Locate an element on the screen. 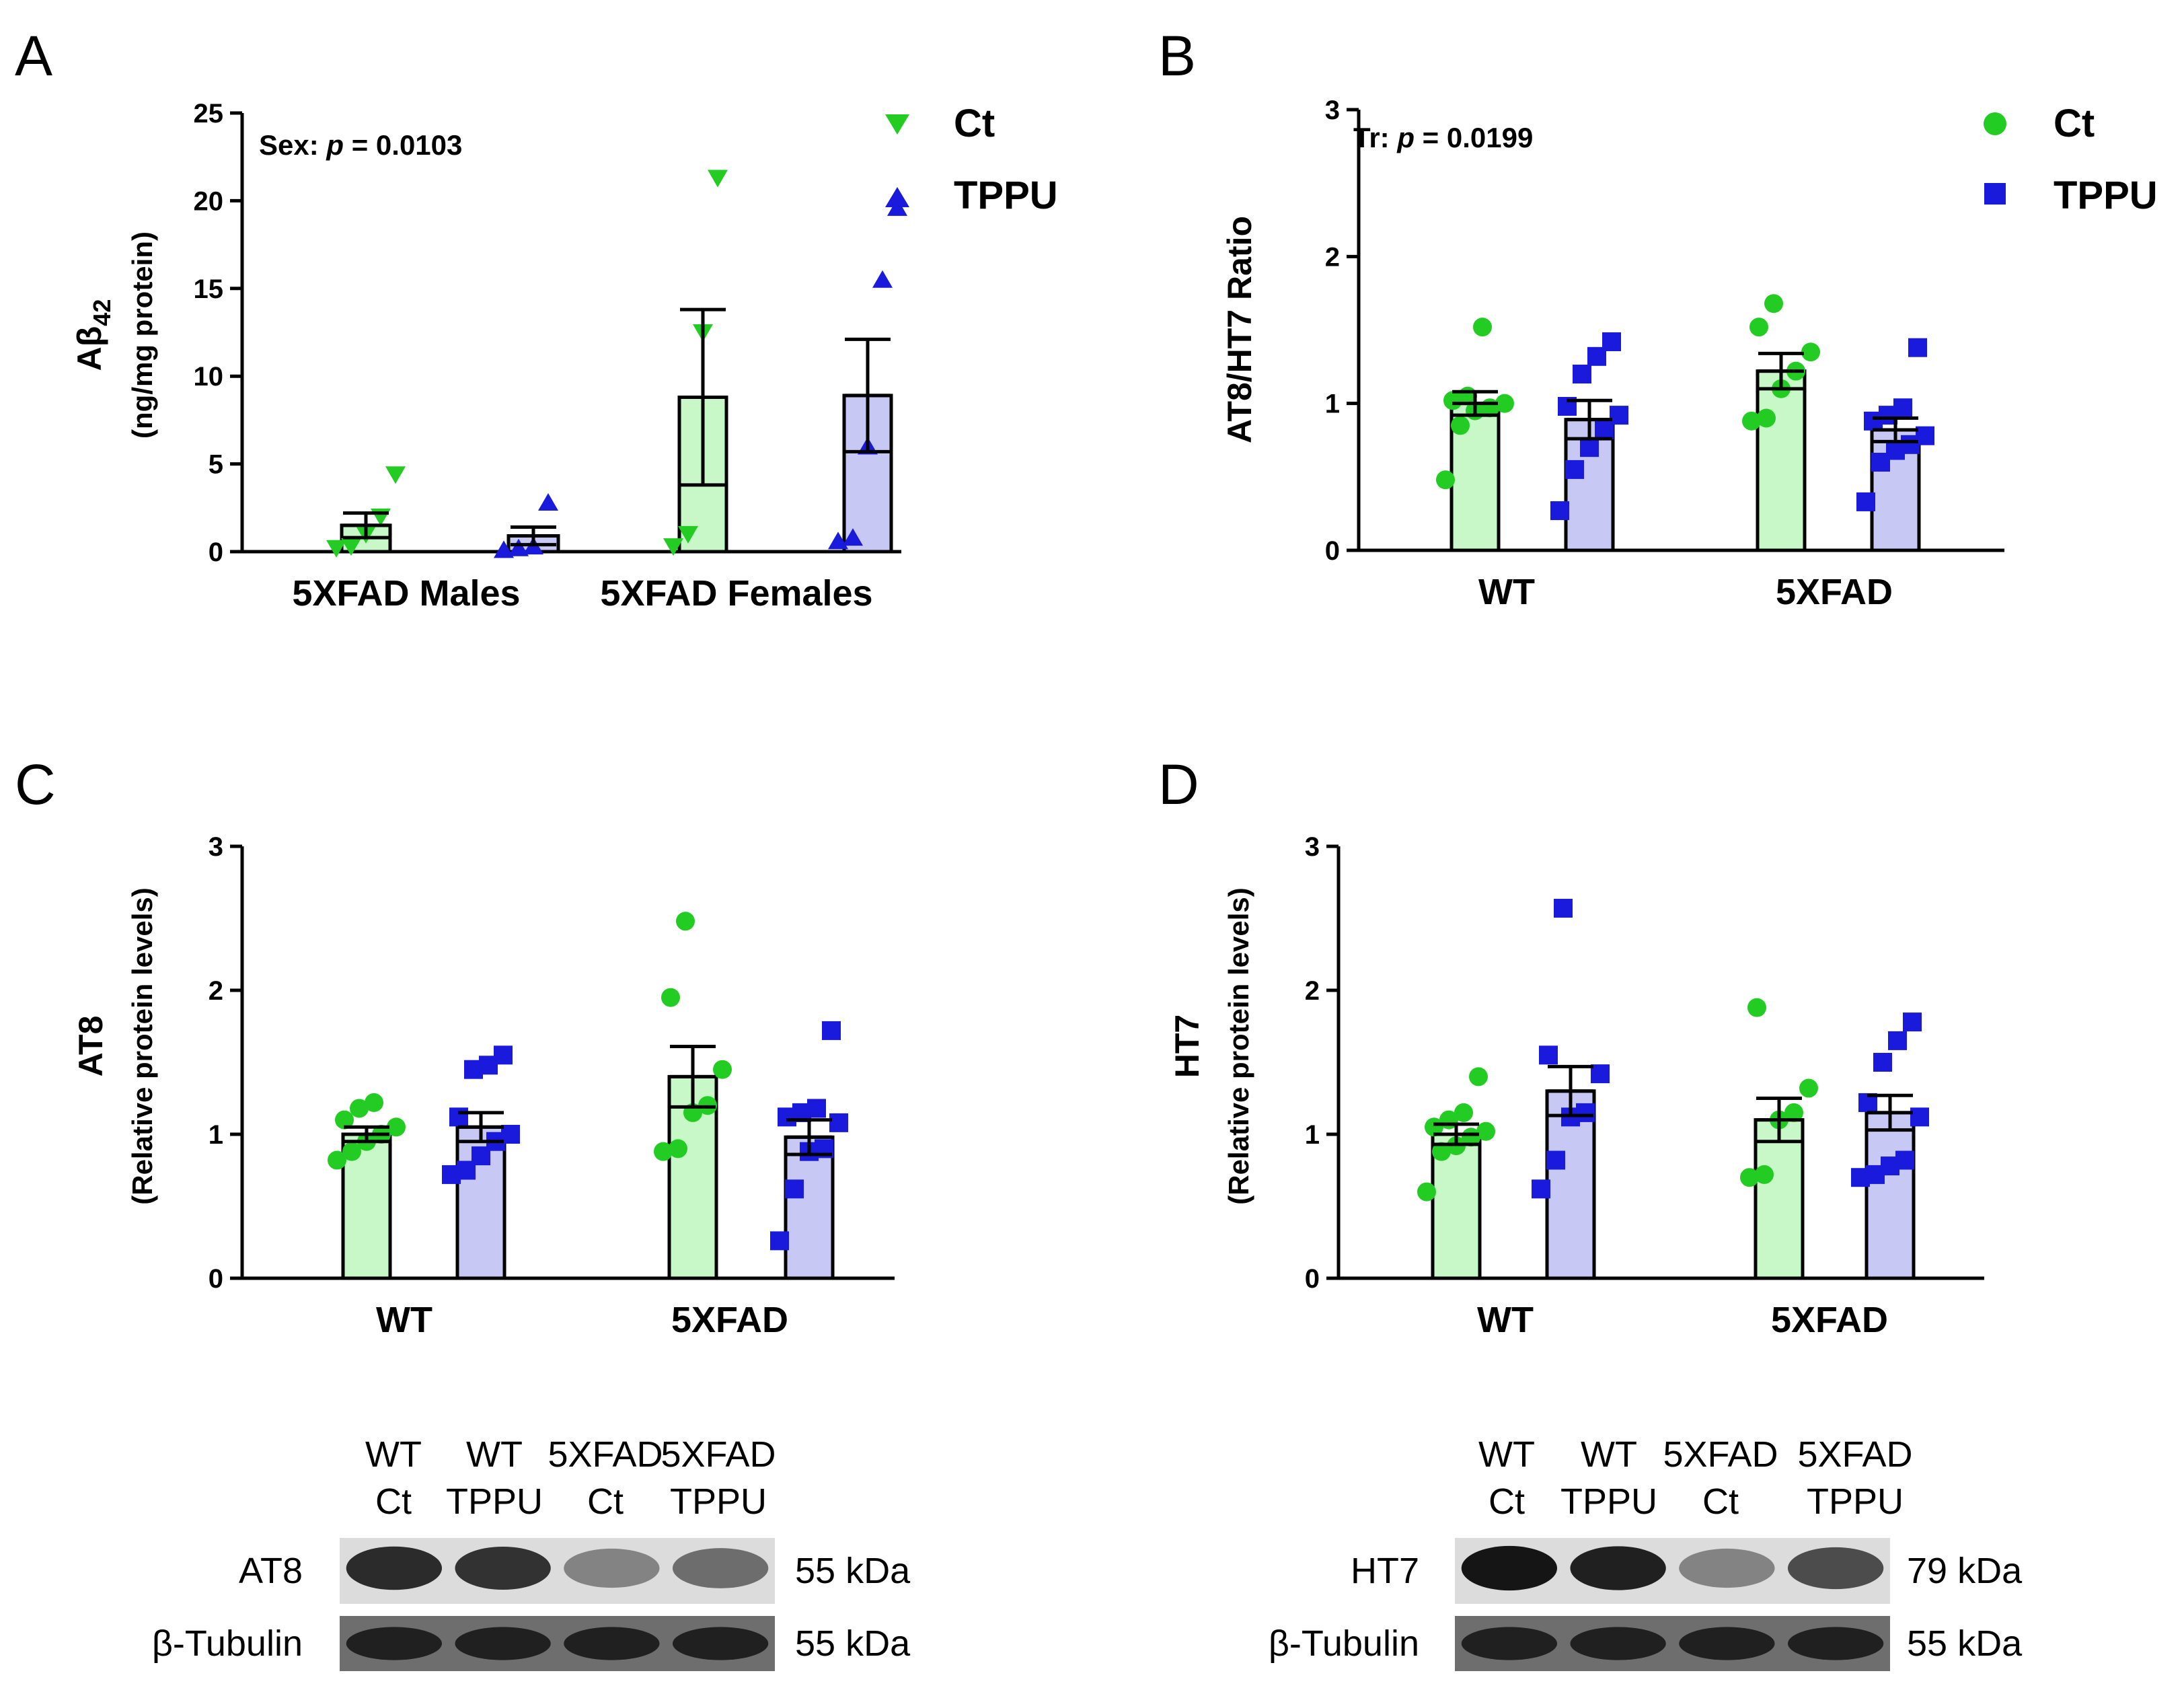  blot-row-label: AT8 is located at coordinates (271, 1571).